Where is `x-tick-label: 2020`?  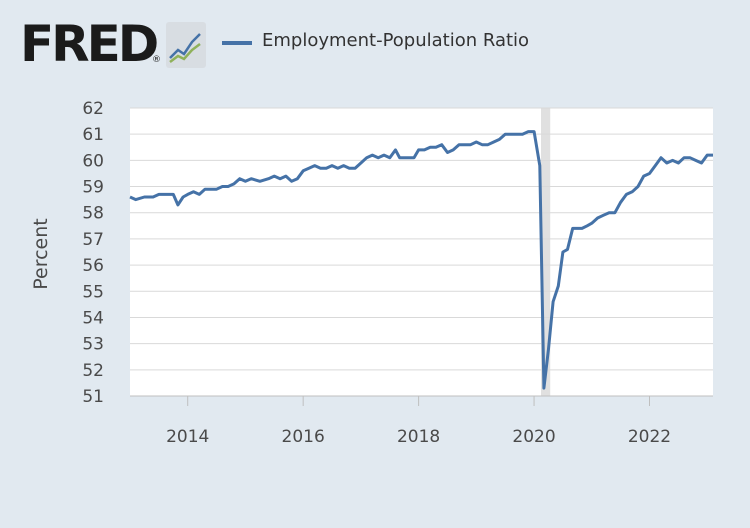
x-tick-label: 2020 is located at coordinates (533, 437).